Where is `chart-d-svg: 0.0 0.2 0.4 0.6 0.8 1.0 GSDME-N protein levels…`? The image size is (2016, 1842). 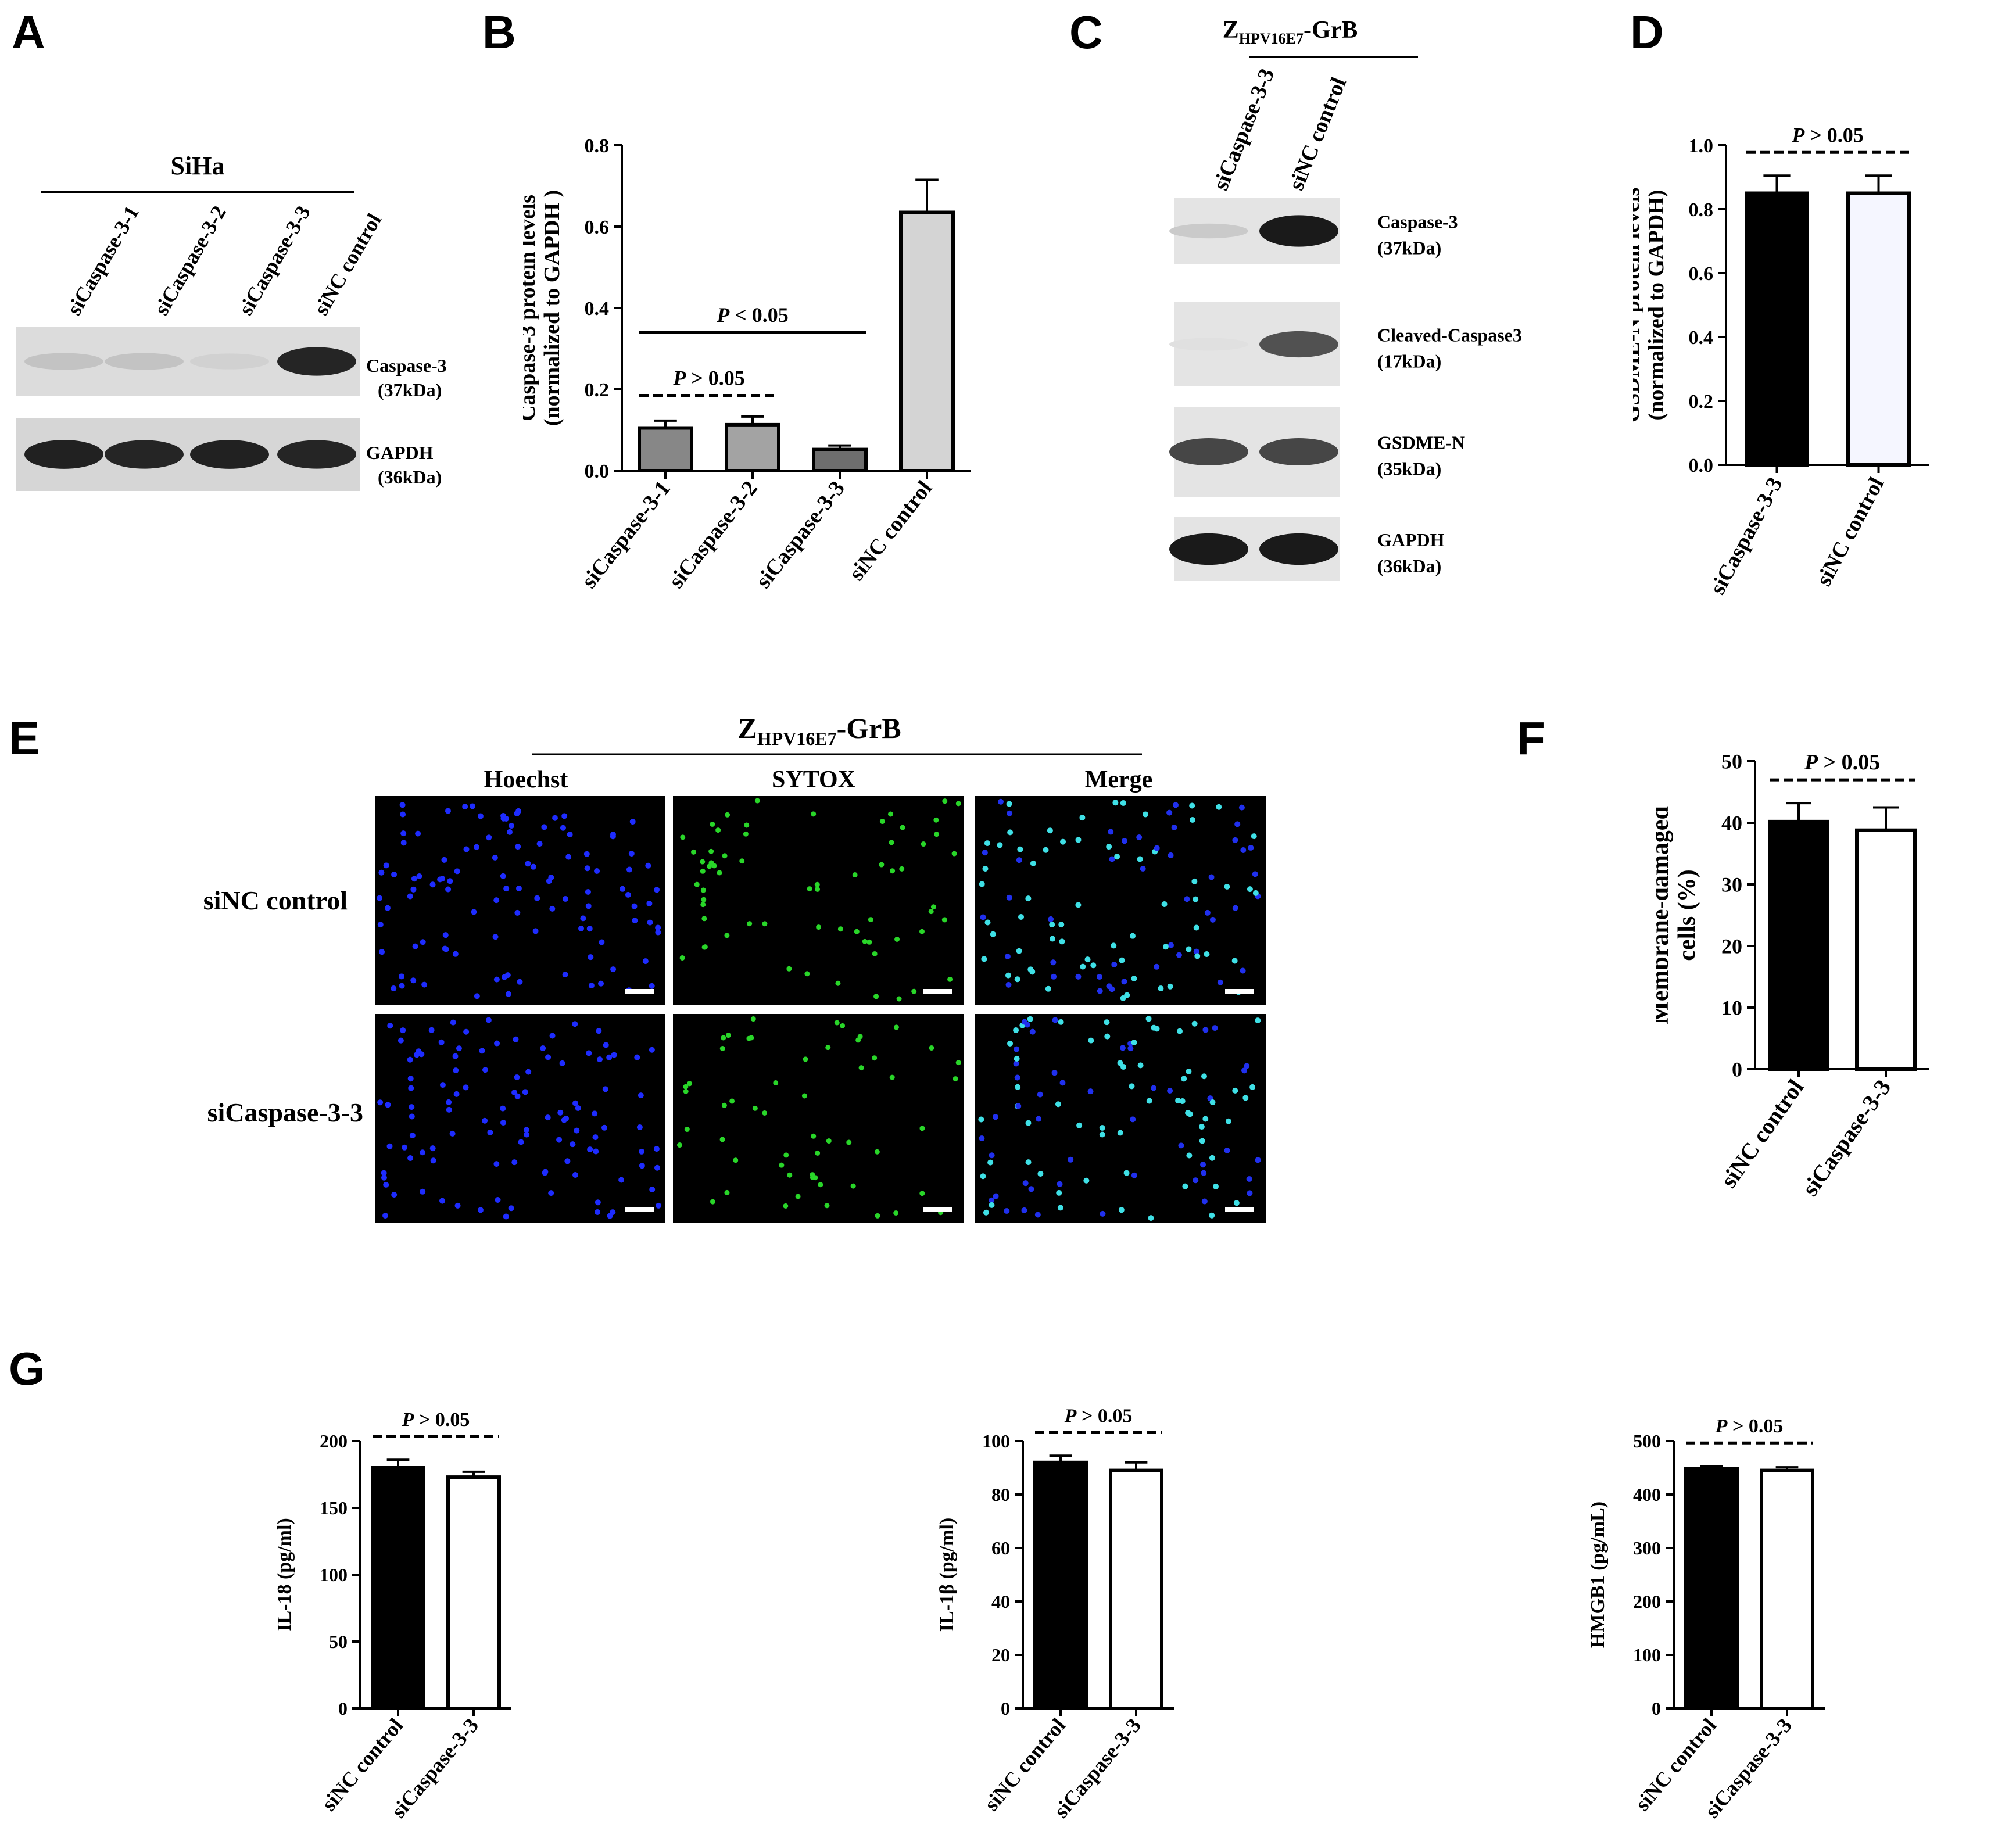 chart-d-svg: 0.0 0.2 0.4 0.6 0.8 1.0 GSDME-N protein levels… is located at coordinates (1774, 361).